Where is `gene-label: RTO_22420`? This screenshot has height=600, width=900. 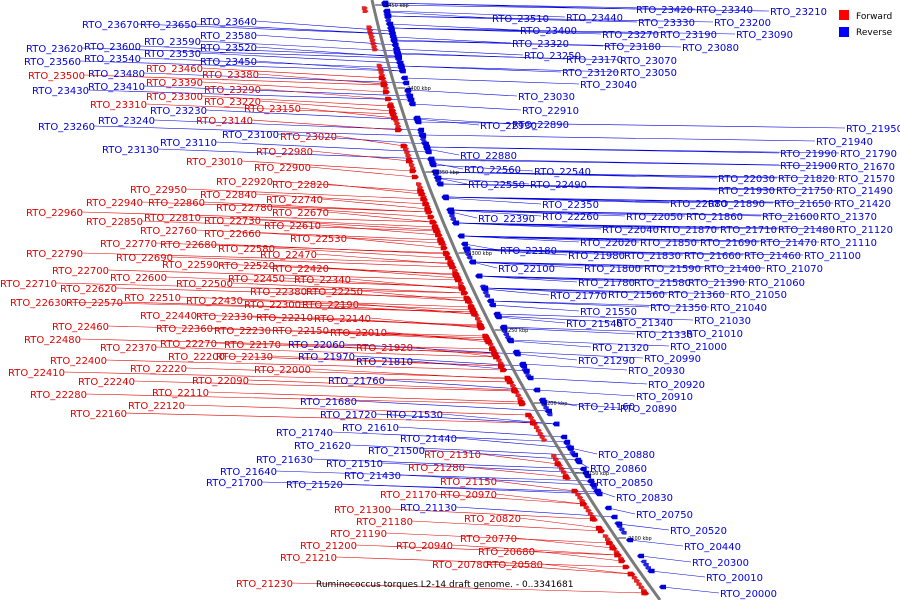 gene-label: RTO_22420 is located at coordinates (300, 269).